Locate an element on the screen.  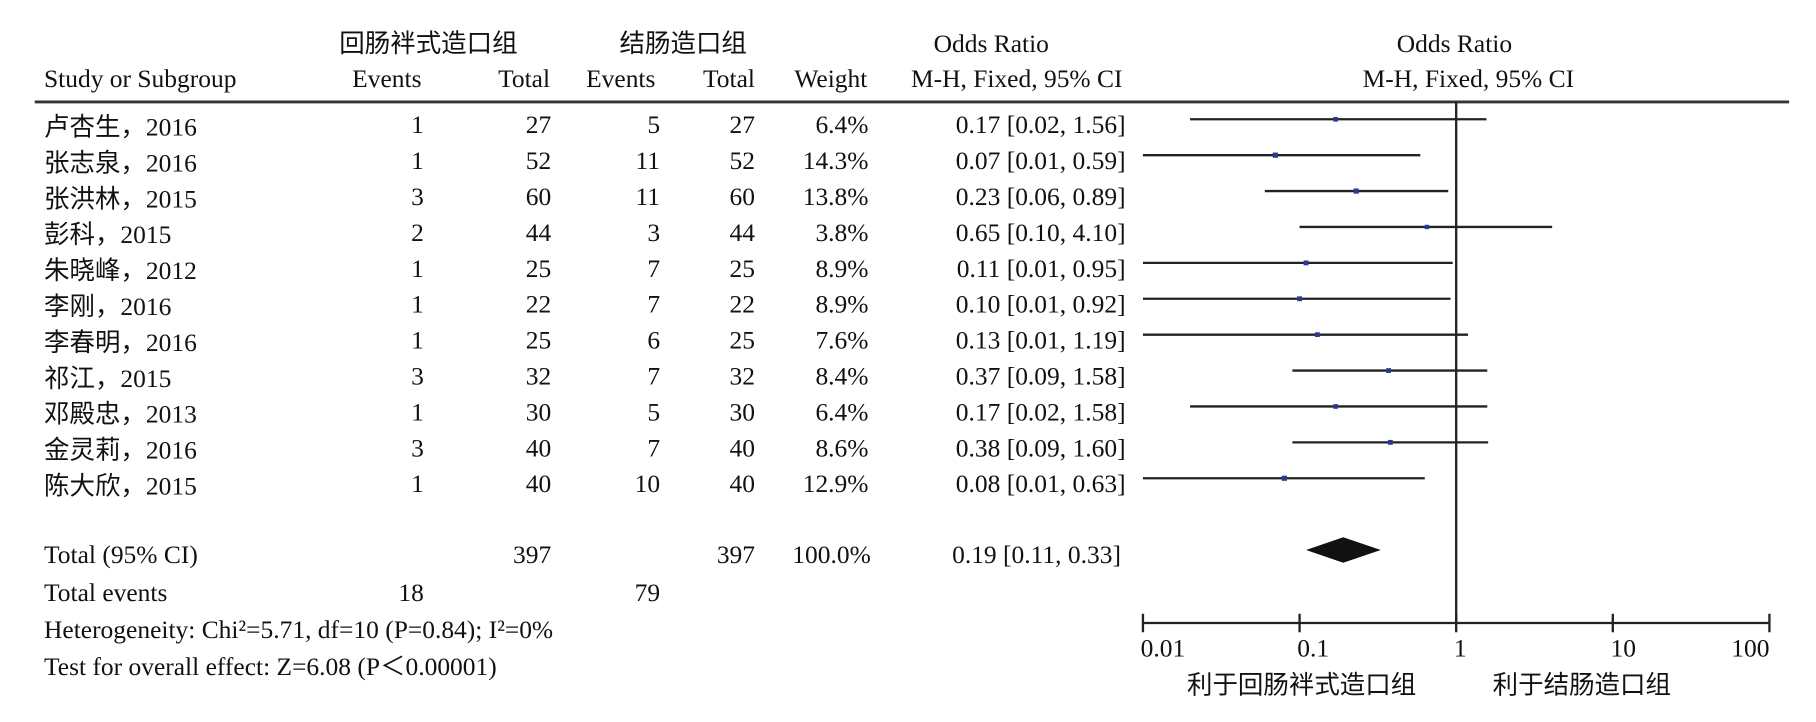
column-header: Weight is located at coordinates (830, 78).